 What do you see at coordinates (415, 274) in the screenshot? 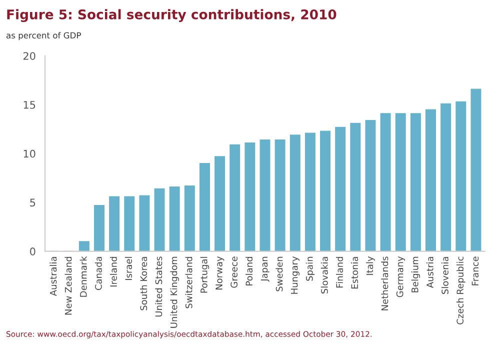
I see `x-tick-label: Belgium` at bounding box center [415, 274].